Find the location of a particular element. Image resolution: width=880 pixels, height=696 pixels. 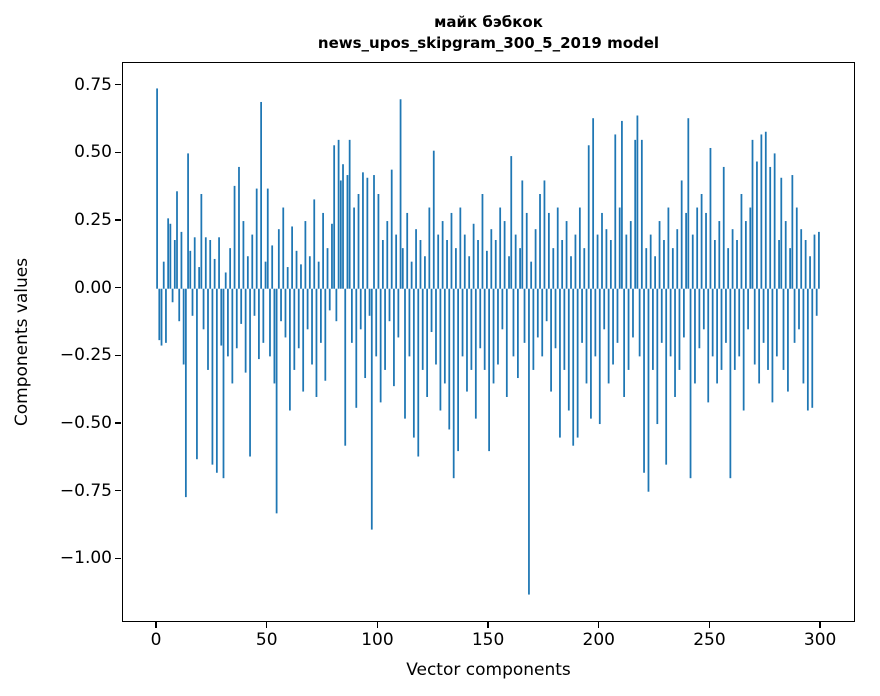

y-tick-label: 0.75 is located at coordinates (93, 84).